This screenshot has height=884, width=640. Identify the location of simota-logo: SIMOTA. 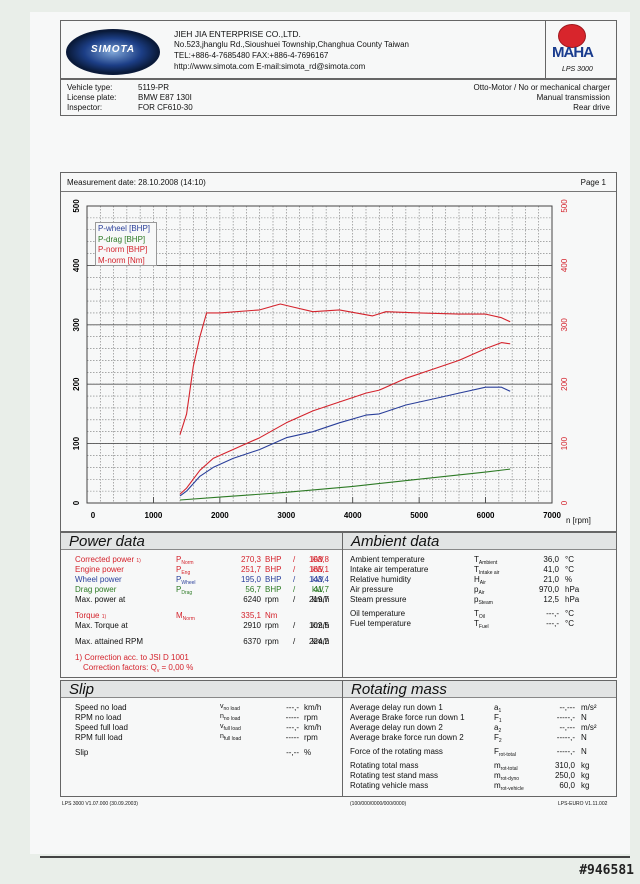
(113, 52).